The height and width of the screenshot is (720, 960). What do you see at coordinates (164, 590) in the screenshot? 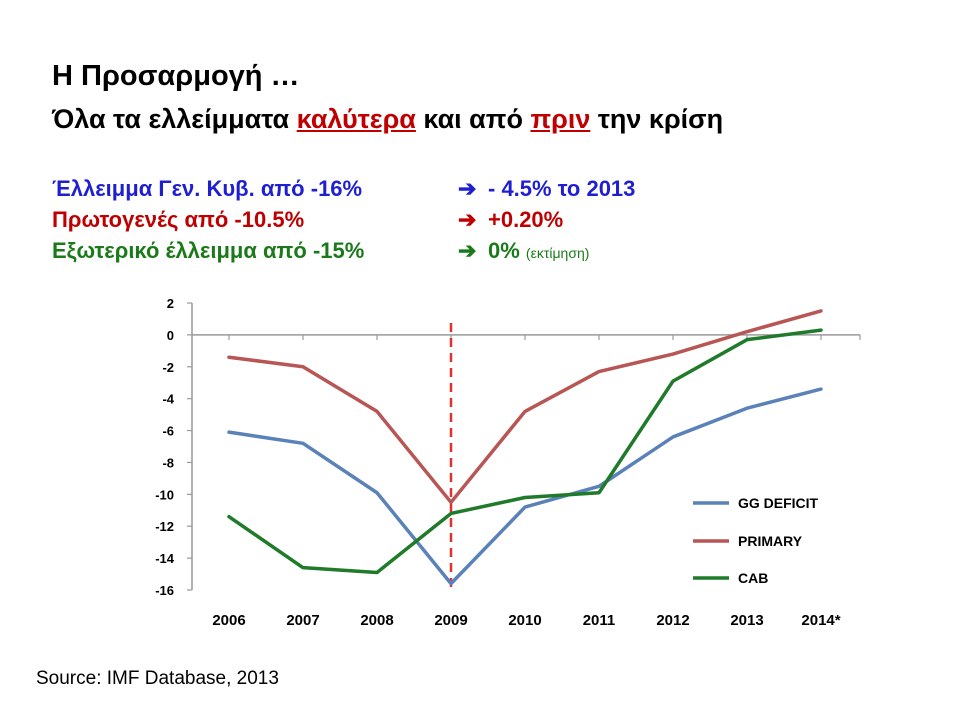
I see `y-tick-label: -16` at bounding box center [164, 590].